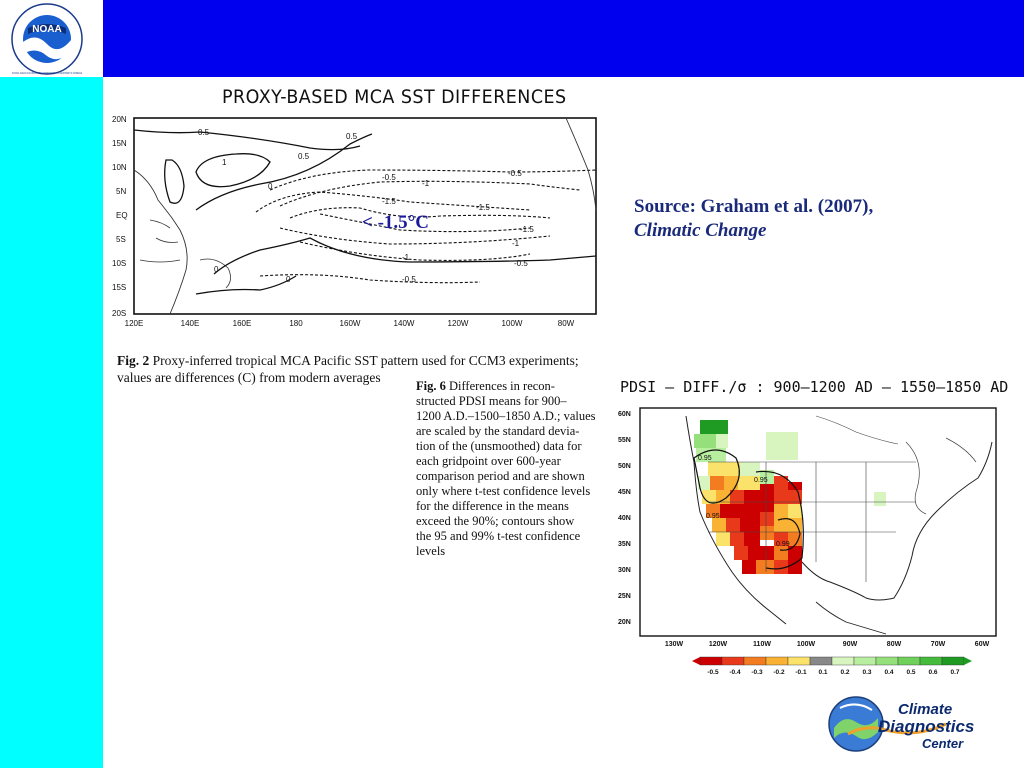 This screenshot has height=768, width=1024. Describe the element at coordinates (512, 38) in the screenshot. I see `header-bar` at that location.